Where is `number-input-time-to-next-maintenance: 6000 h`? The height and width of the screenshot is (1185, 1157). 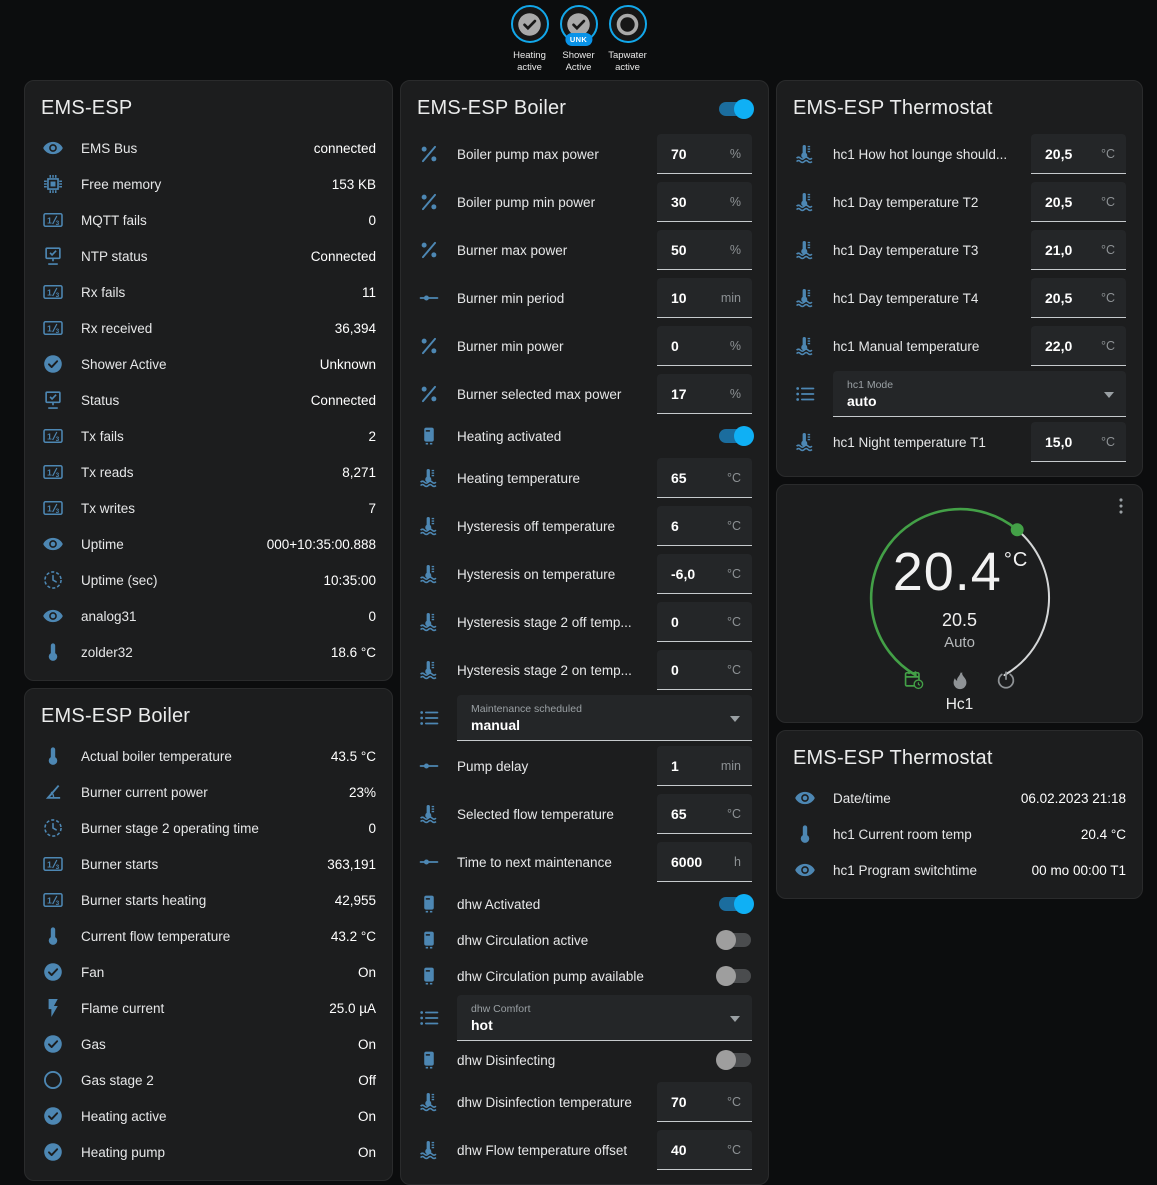
number-input-time-to-next-maintenance: 6000 h is located at coordinates (704, 862).